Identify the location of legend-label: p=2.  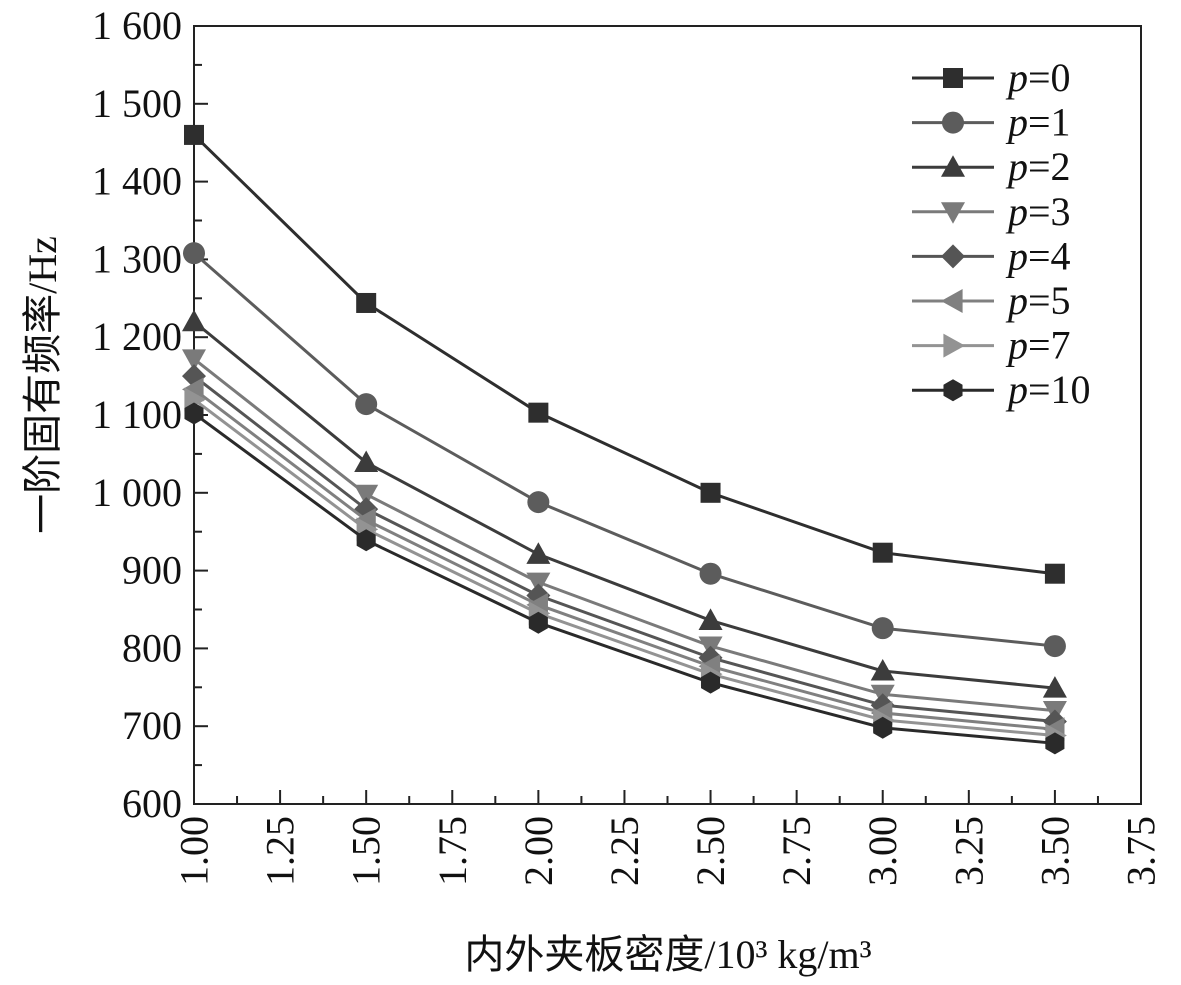
(1038, 166).